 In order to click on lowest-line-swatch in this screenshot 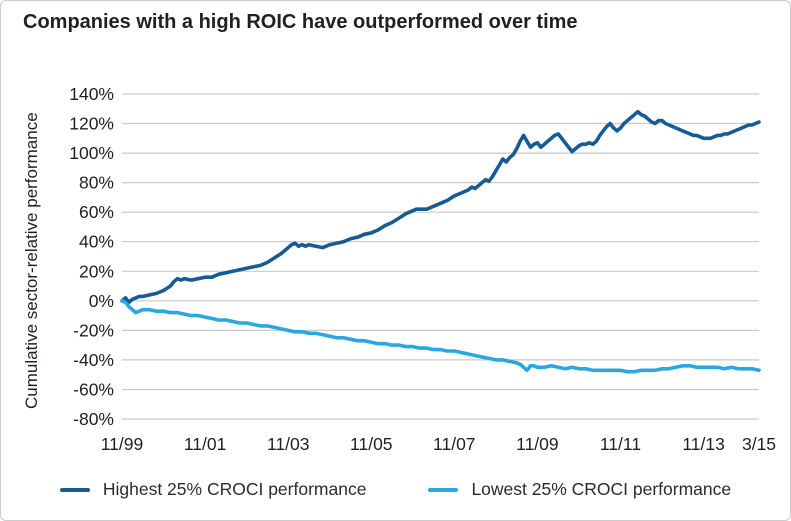, I will do `click(443, 489)`.